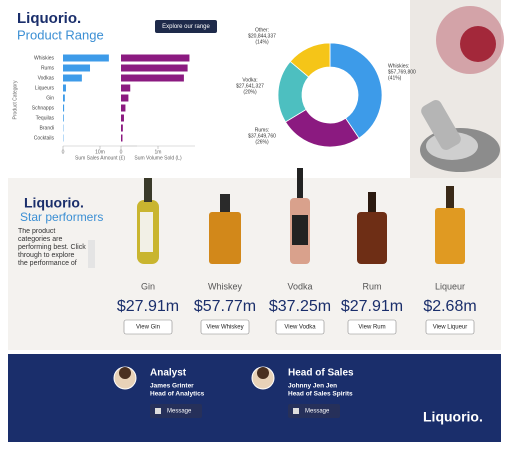 Image resolution: width=511 pixels, height=455 pixels. What do you see at coordinates (457, 89) in the screenshot?
I see `photo` at bounding box center [457, 89].